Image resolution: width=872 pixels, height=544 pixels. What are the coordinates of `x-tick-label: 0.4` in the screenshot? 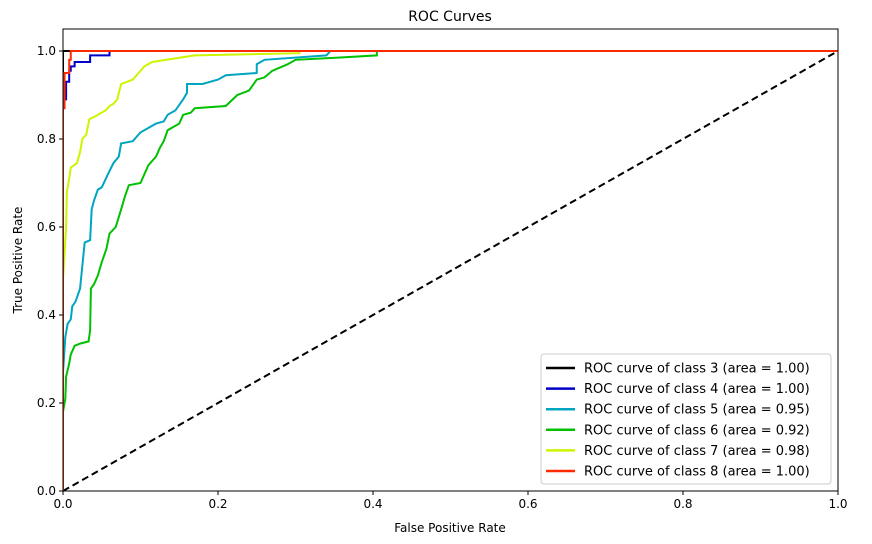 It's located at (372, 504).